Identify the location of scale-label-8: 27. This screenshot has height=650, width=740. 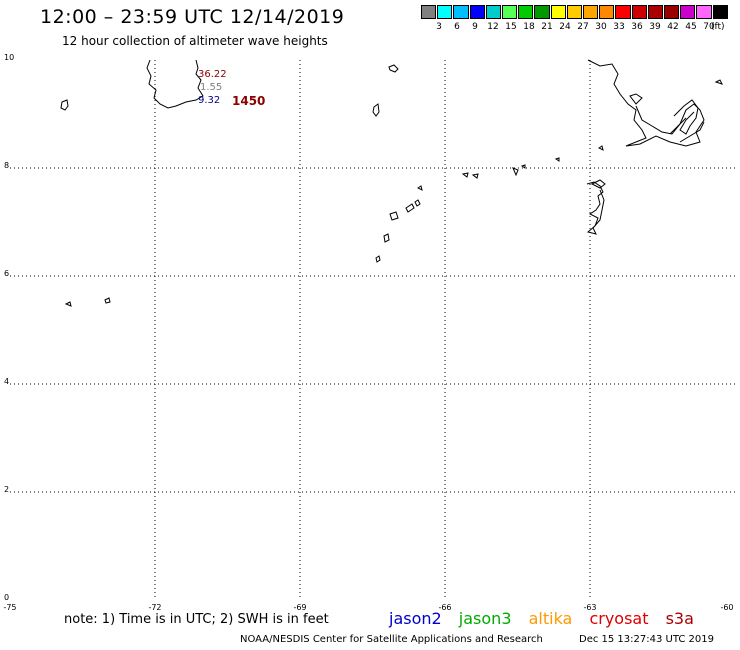
(583, 27).